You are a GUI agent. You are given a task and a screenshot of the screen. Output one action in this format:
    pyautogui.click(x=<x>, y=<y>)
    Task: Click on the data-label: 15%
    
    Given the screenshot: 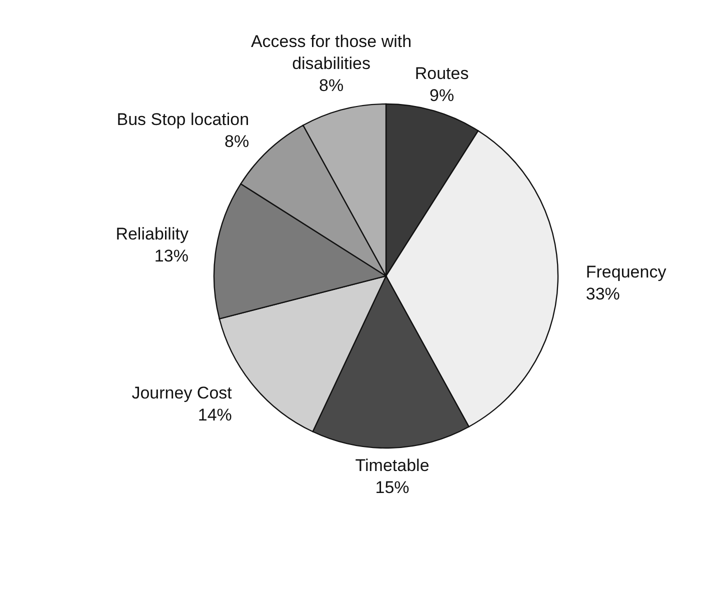 What is the action you would take?
    pyautogui.click(x=392, y=487)
    